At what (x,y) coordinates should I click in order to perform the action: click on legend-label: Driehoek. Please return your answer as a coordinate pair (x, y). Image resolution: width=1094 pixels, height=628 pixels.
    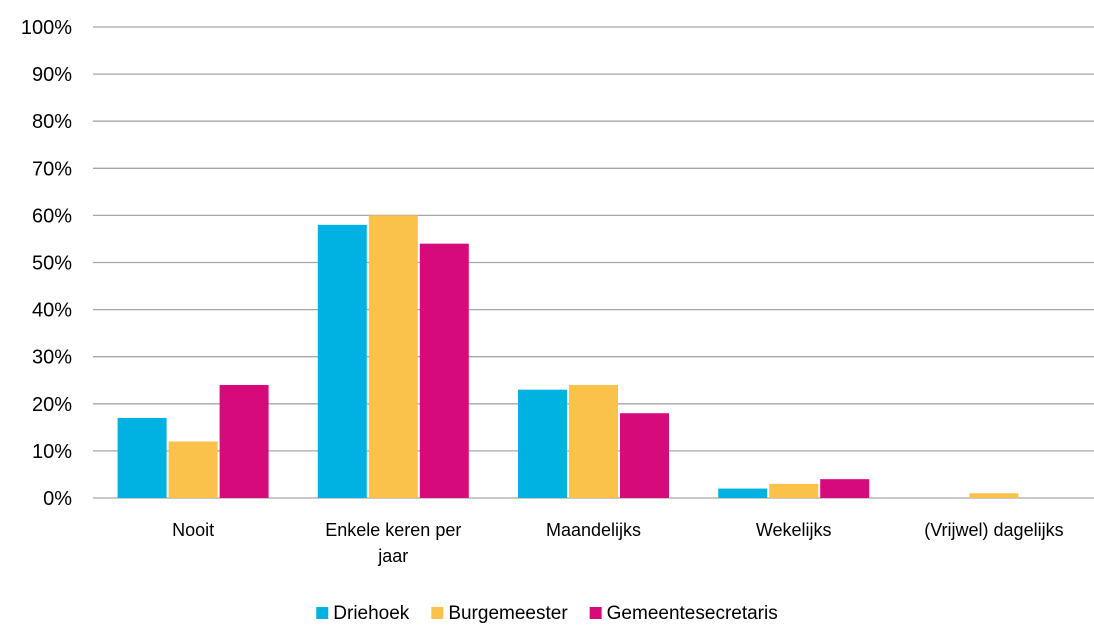
    Looking at the image, I should click on (371, 613).